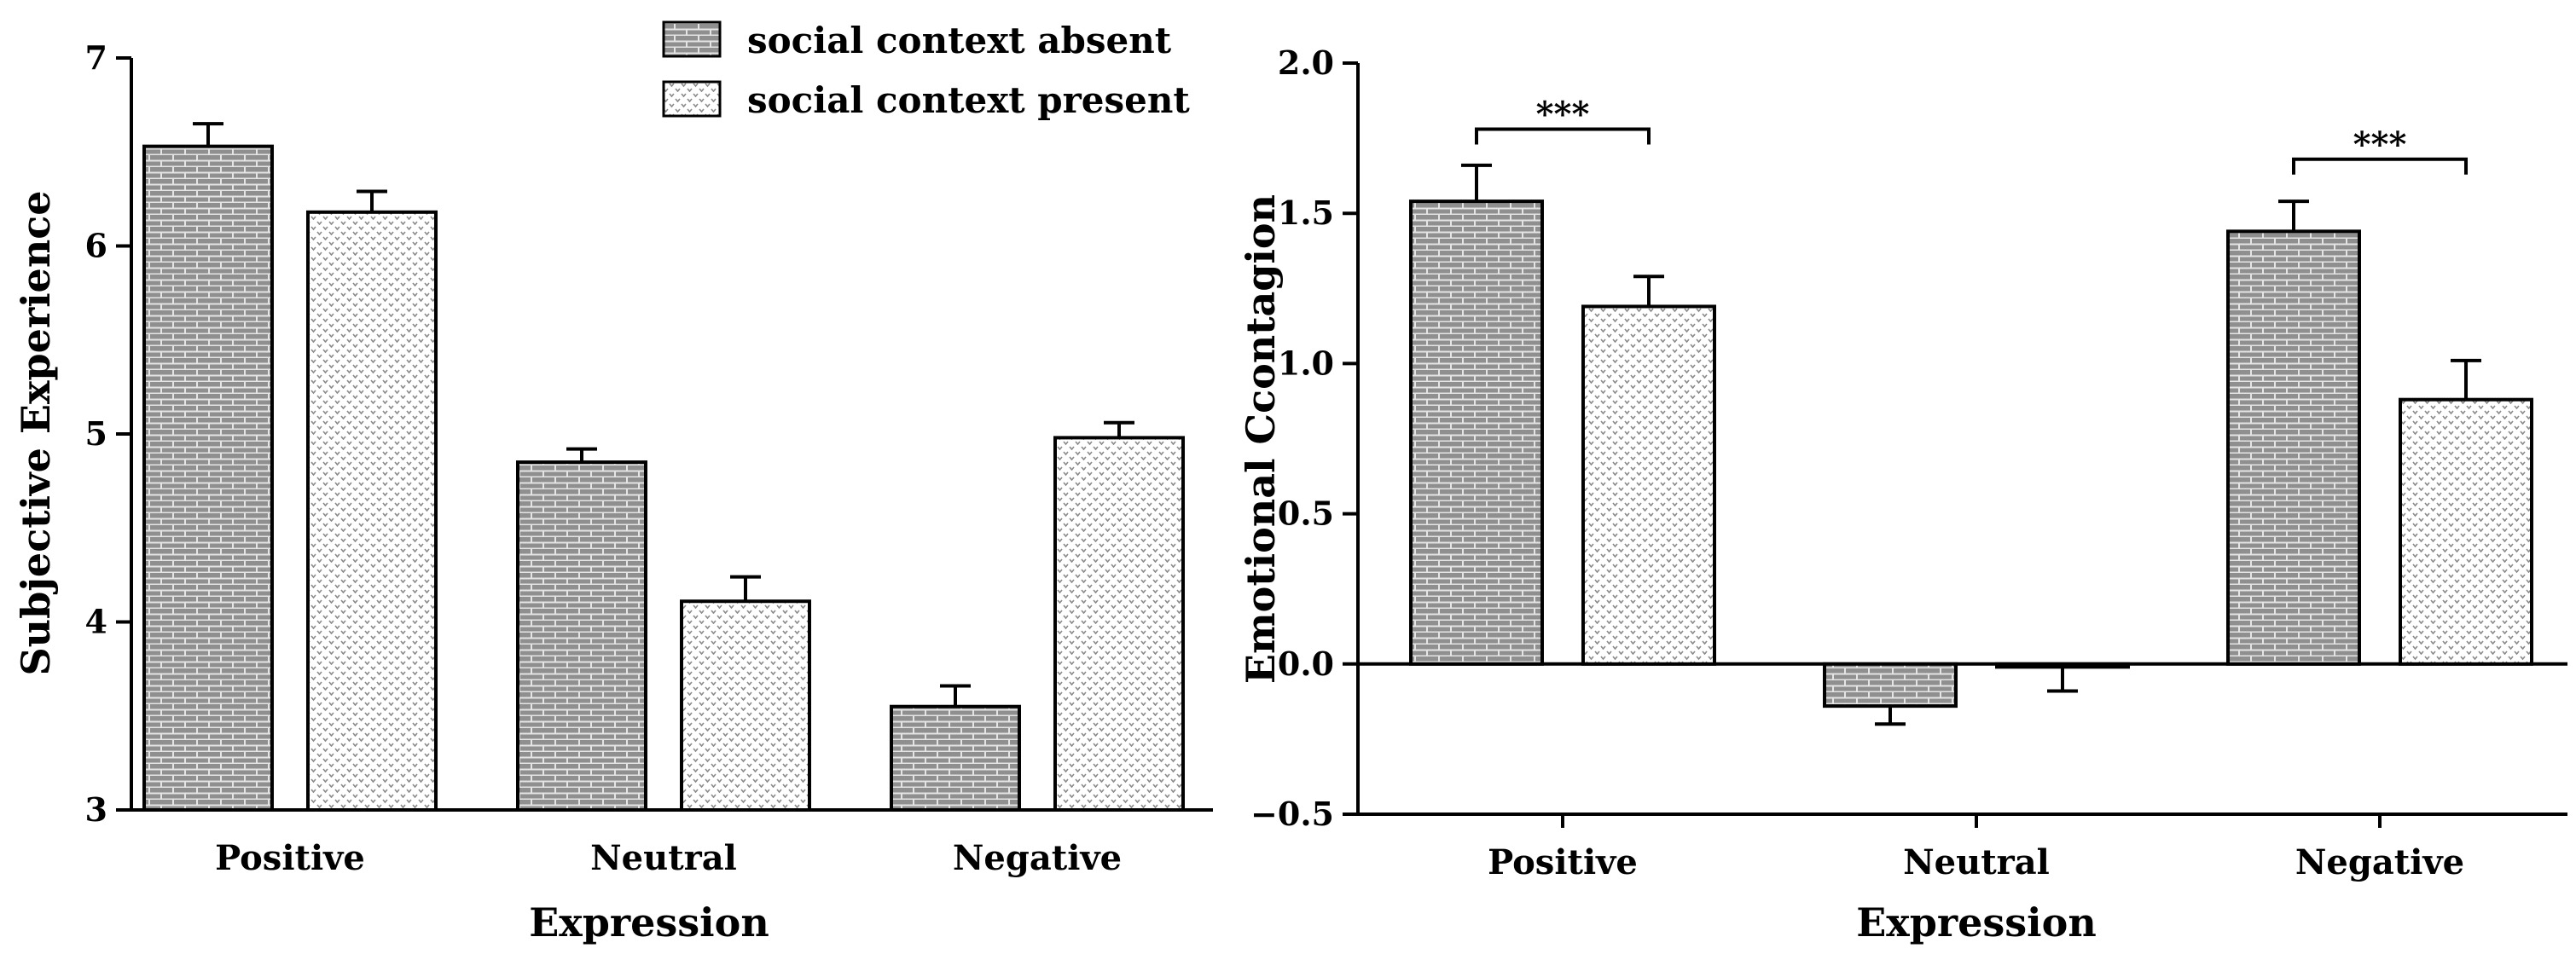 The image size is (2576, 960). Describe the element at coordinates (1306, 62) in the screenshot. I see `y-tick-label: 2.0` at that location.